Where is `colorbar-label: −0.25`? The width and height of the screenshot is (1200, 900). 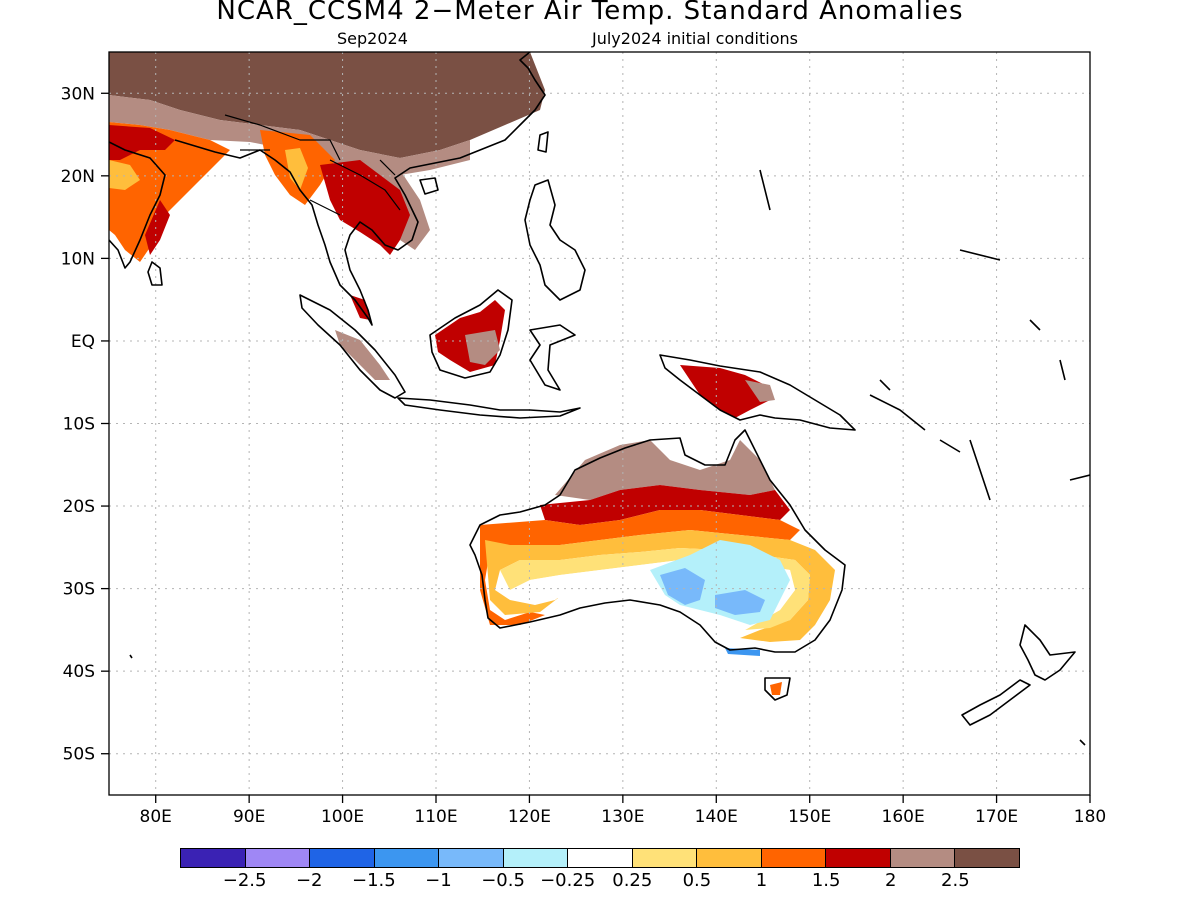 colorbar-label: −0.25 is located at coordinates (568, 880).